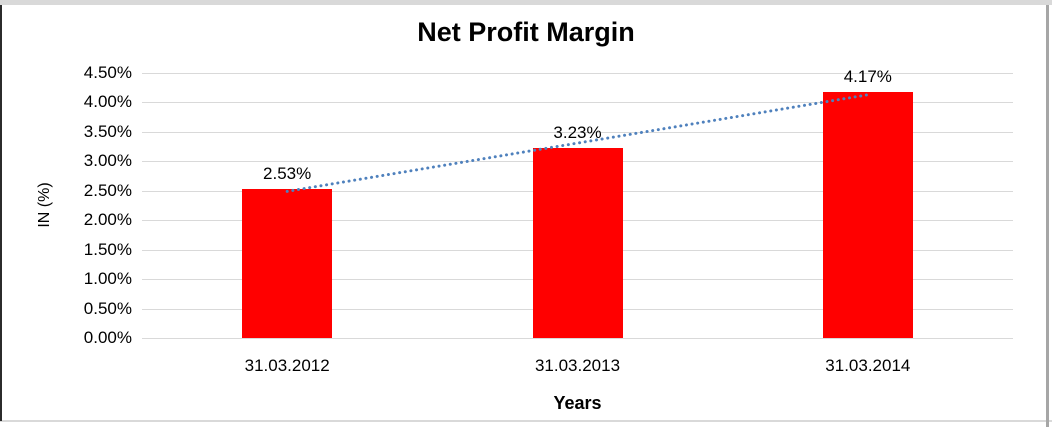  I want to click on chart-title: Net Profit Margin, so click(526, 32).